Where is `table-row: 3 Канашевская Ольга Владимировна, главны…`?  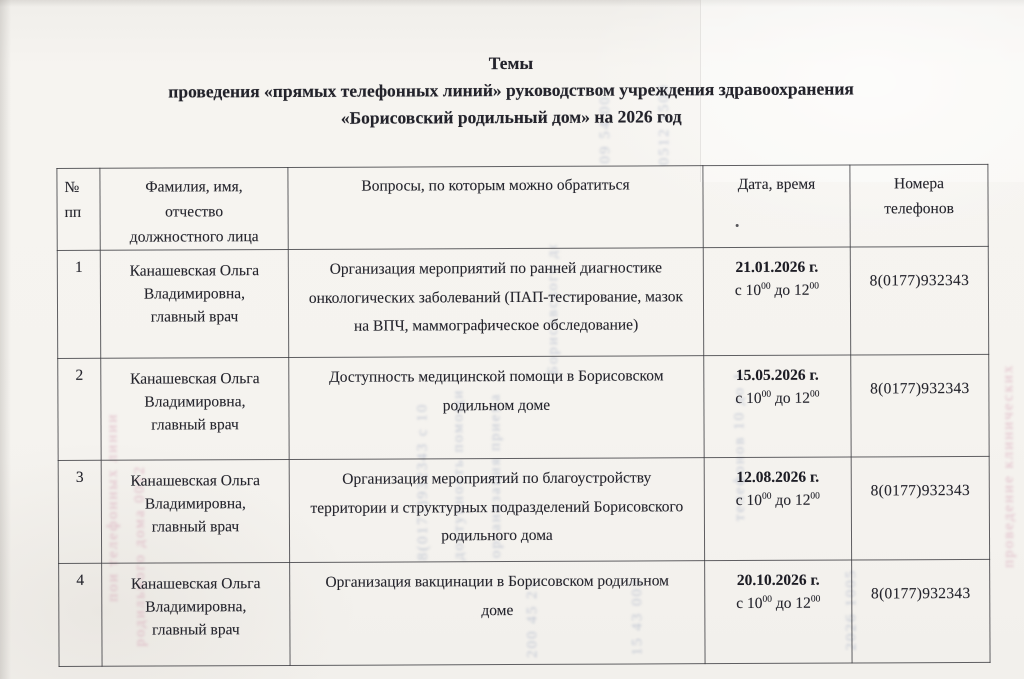 table-row: 3 Канашевская Ольга Владимировна, главны… is located at coordinates (524, 510).